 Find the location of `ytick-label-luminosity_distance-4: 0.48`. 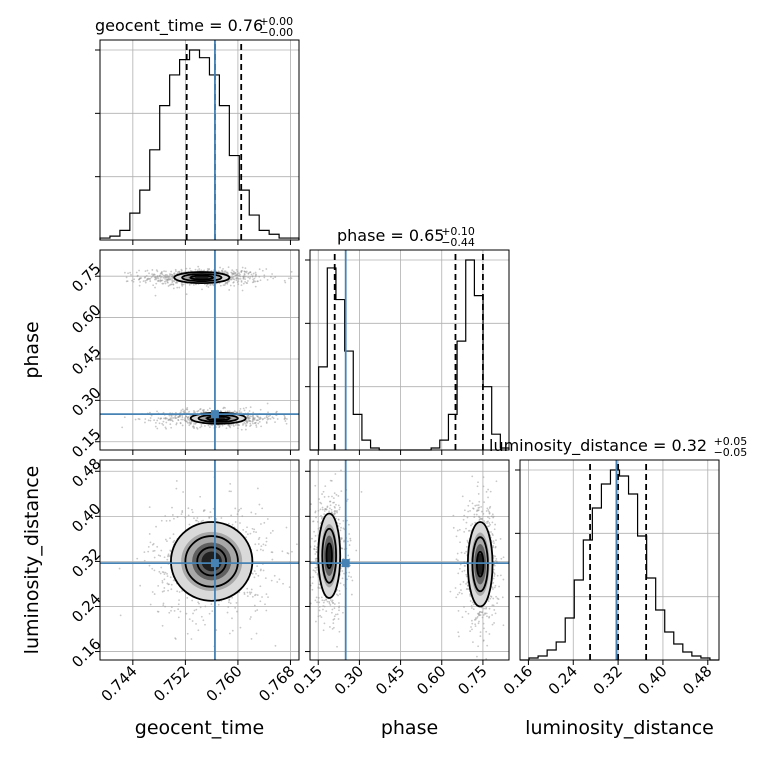

ytick-label-luminosity_distance-4: 0.48 is located at coordinates (86, 473).